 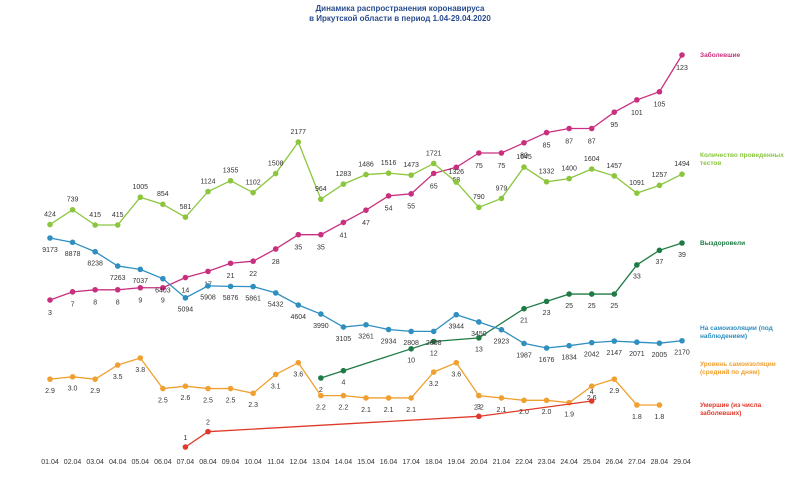 What do you see at coordinates (434, 462) in the screenshot?
I see `x-tick-label: 18.04` at bounding box center [434, 462].